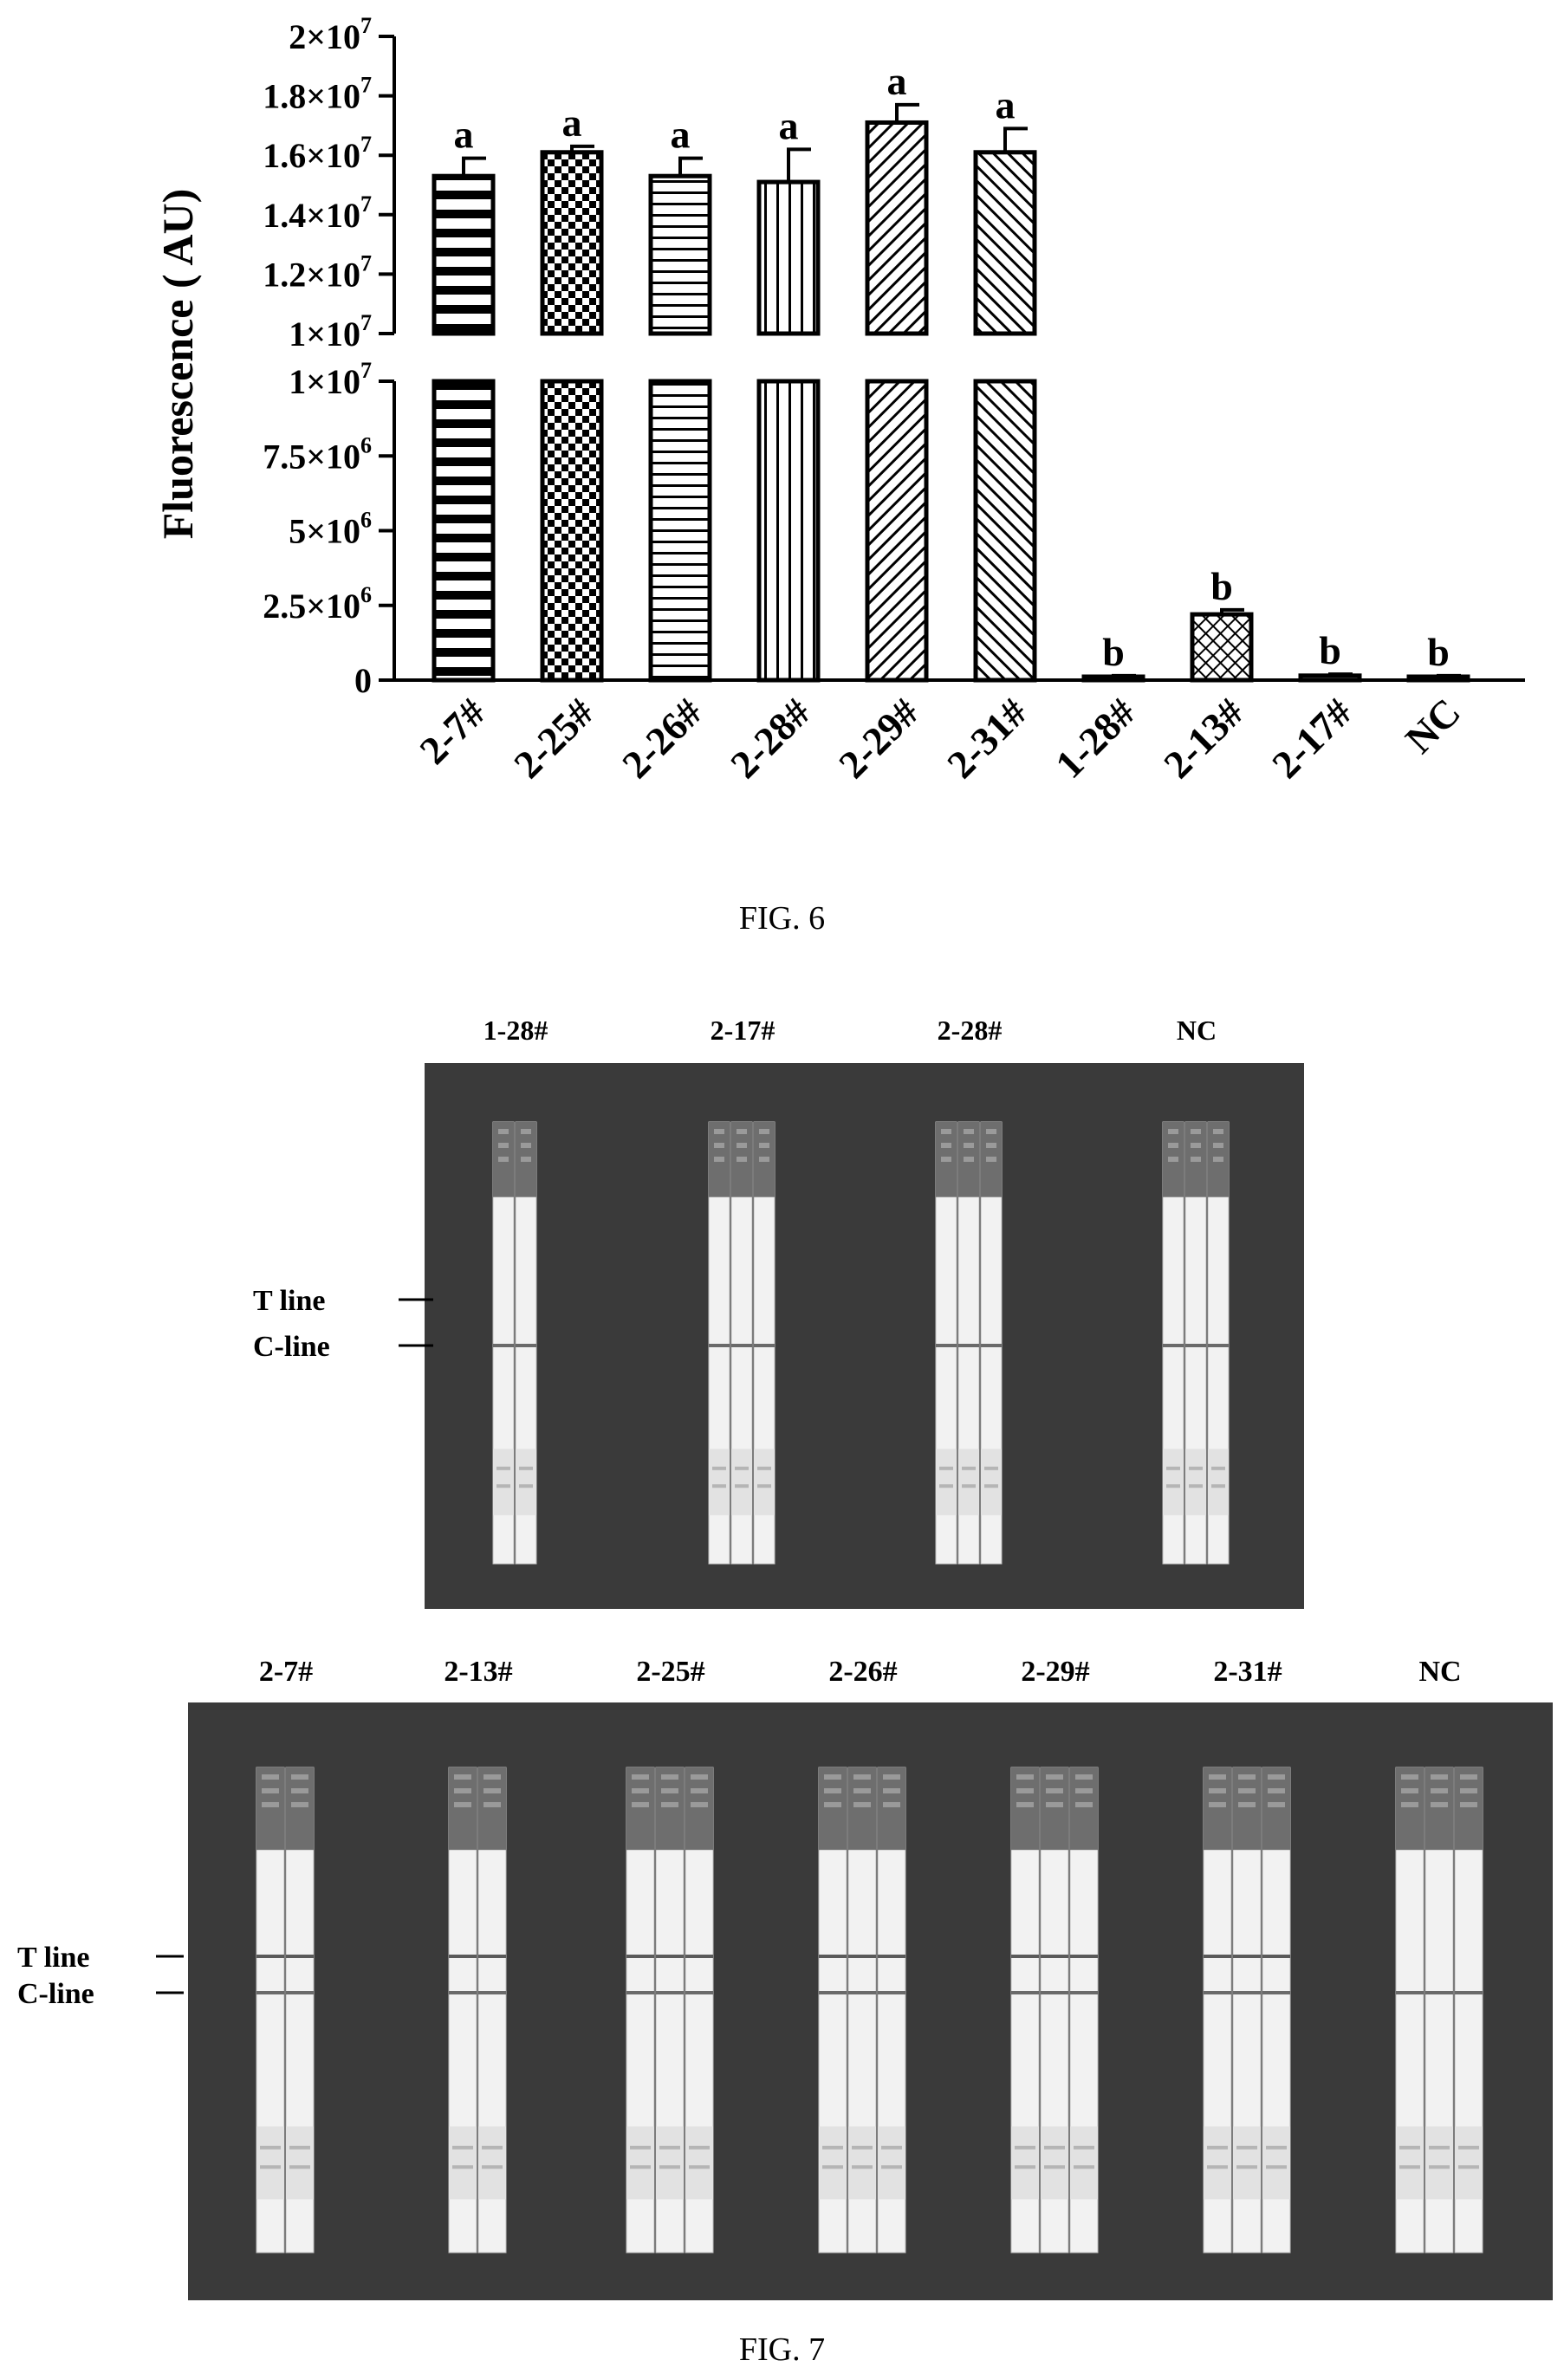  What do you see at coordinates (1221, 586) in the screenshot?
I see `significance-label: b` at bounding box center [1221, 586].